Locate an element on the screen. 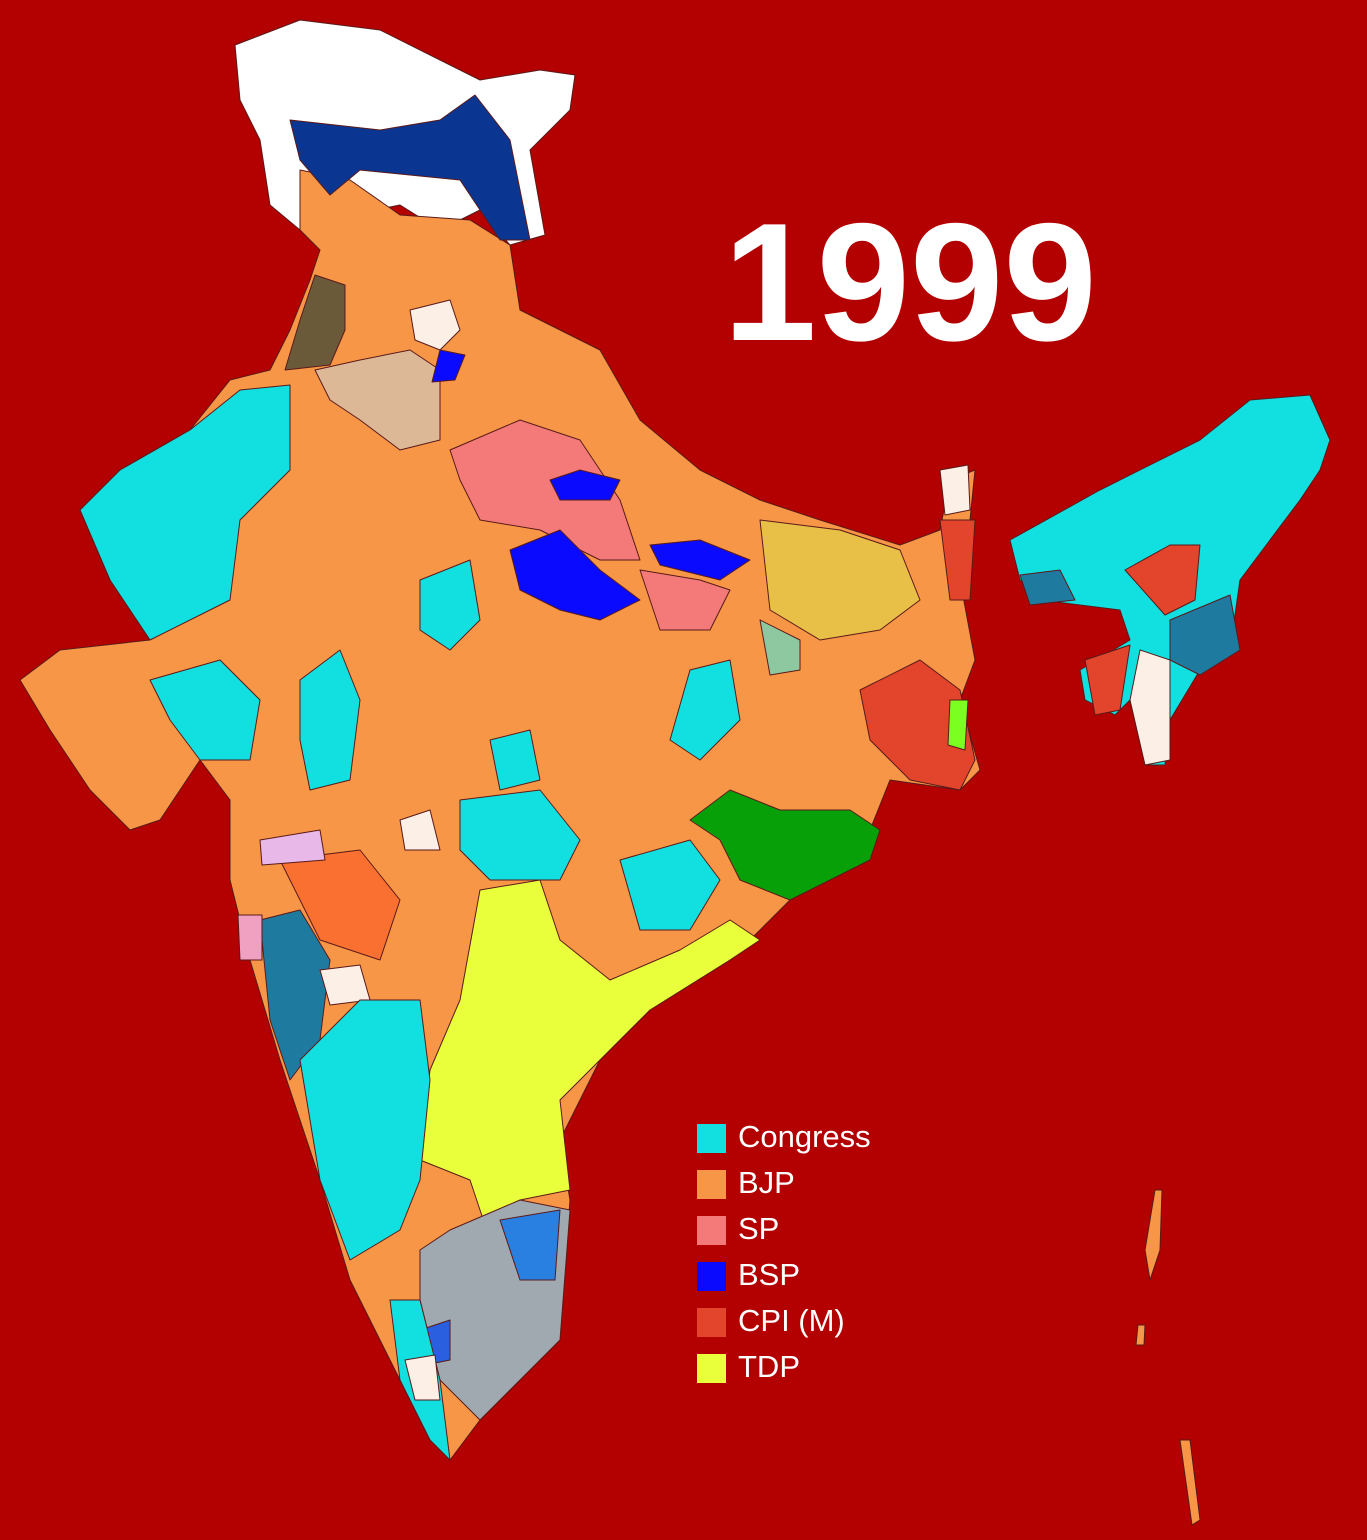  legend-label: TDP is located at coordinates (769, 1366).